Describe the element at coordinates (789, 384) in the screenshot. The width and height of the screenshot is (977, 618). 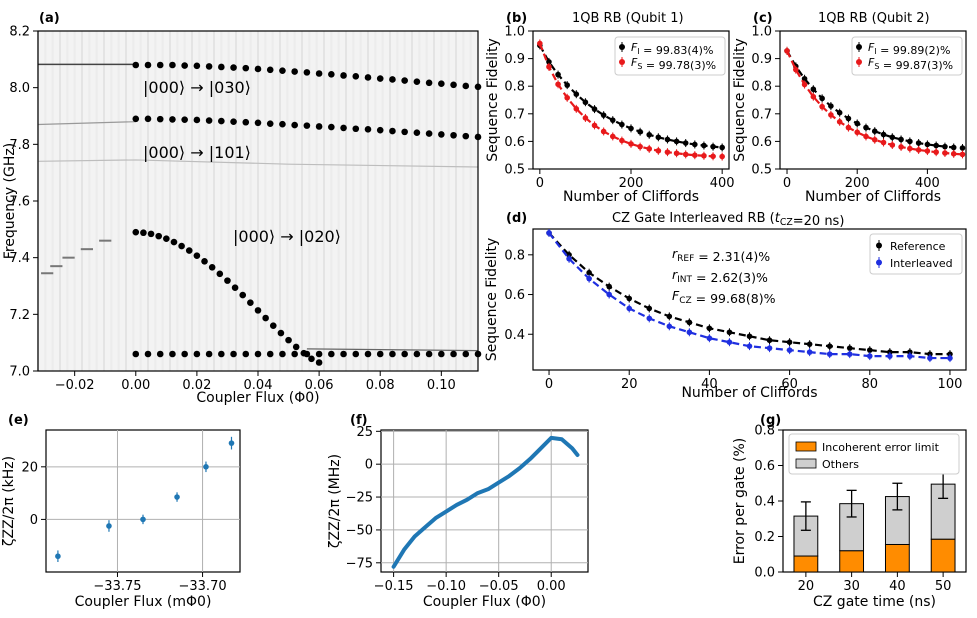
I see `x-tick-label: 60` at that location.